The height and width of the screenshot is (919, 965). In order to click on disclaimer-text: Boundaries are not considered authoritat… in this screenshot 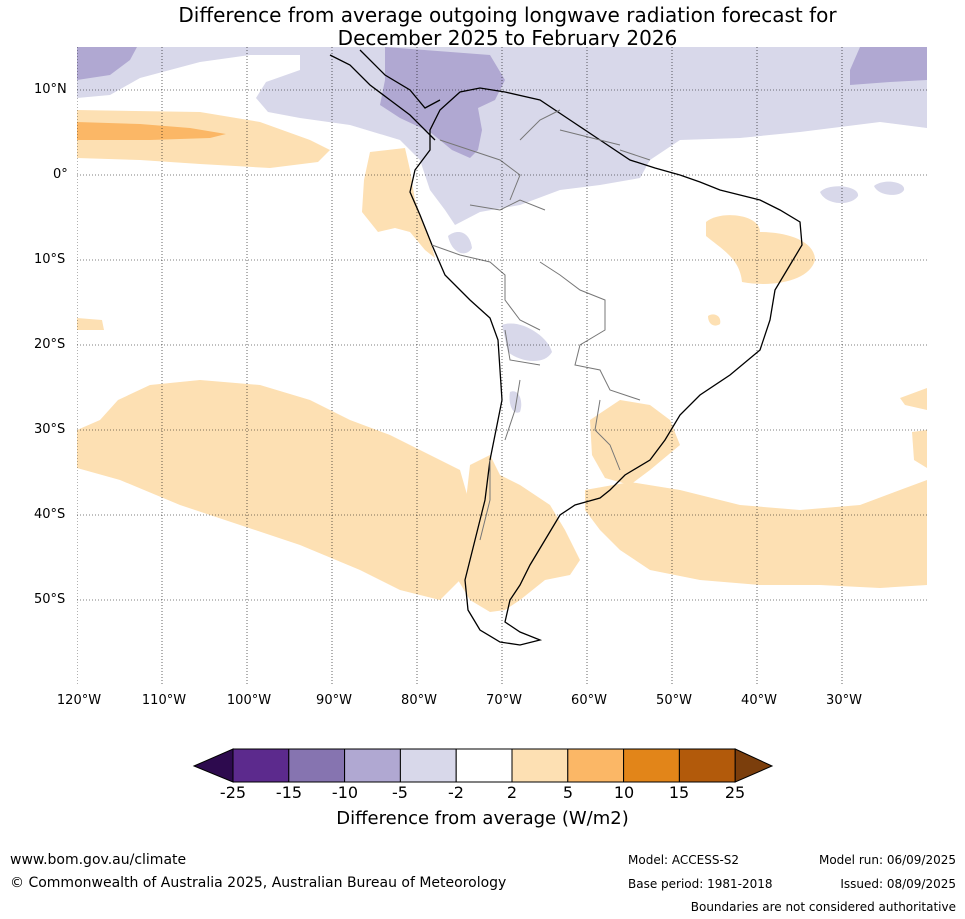, I will do `click(823, 907)`.